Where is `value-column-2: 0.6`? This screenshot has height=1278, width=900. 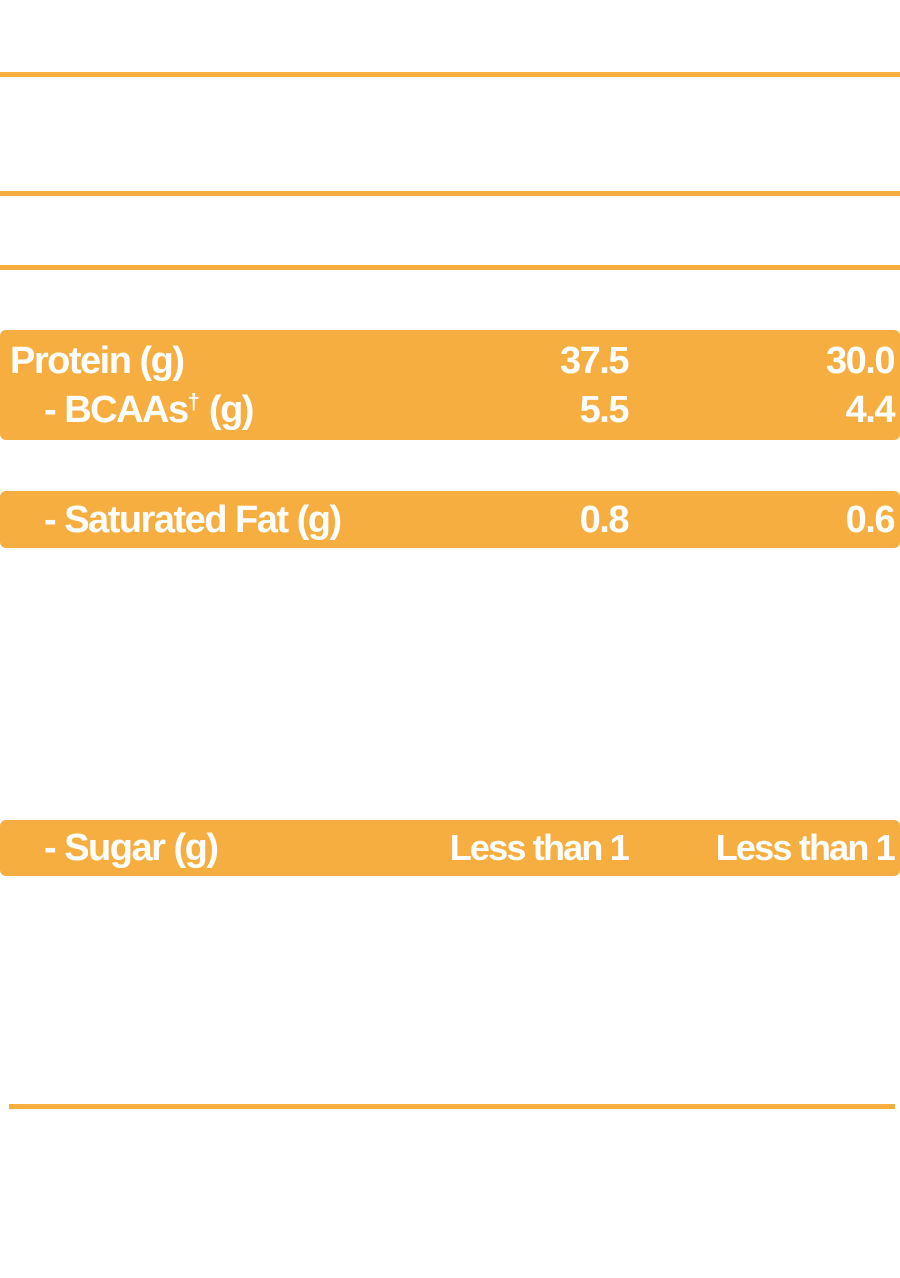
value-column-2: 0.6 is located at coordinates (870, 520).